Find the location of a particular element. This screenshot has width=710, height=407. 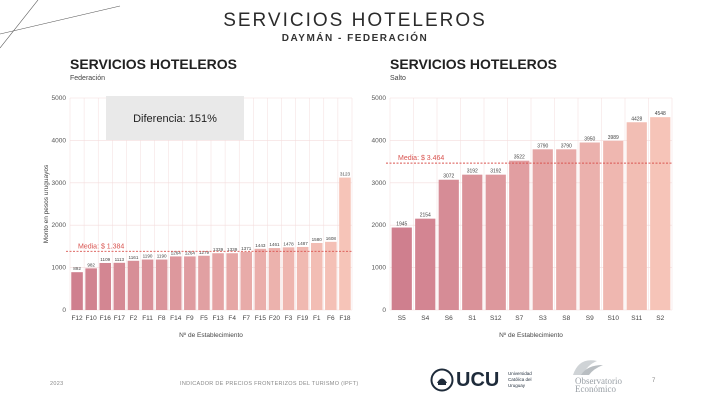

y-tick-label: 0 is located at coordinates (64, 310).